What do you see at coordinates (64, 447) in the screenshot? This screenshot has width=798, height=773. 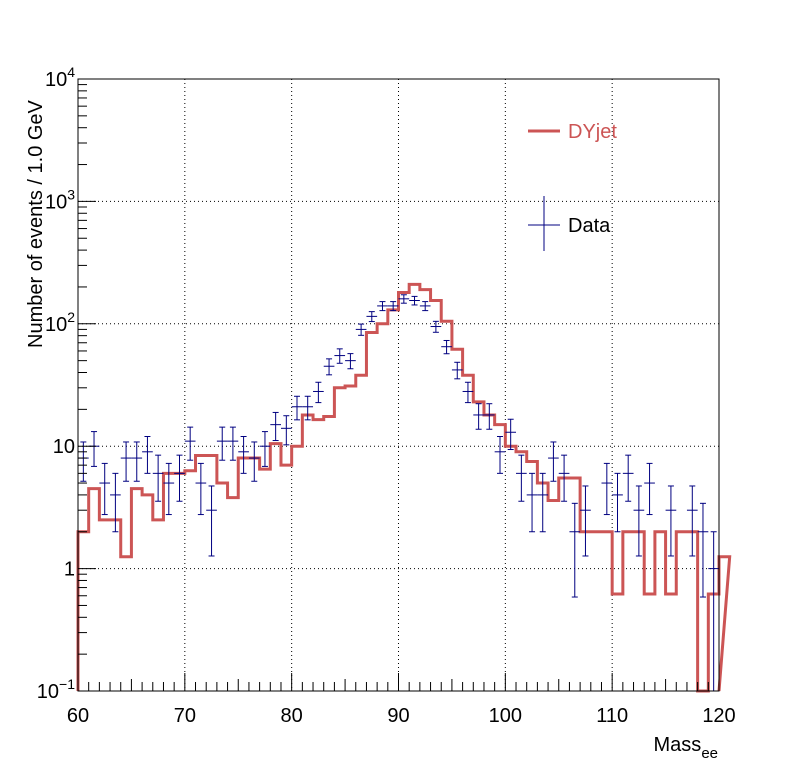 I see `y-tick-label: 10` at bounding box center [64, 447].